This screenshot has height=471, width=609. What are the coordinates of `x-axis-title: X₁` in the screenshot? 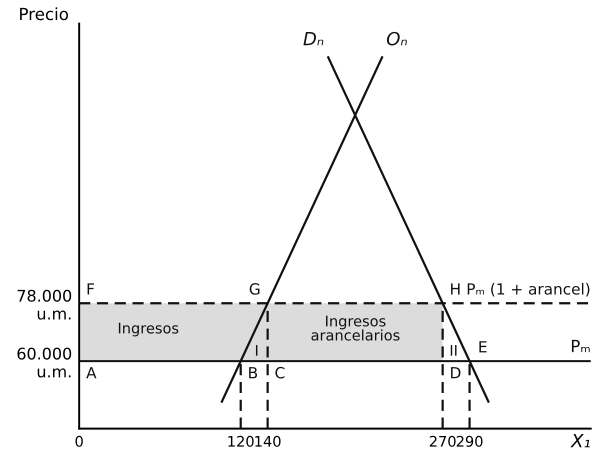 It's located at (580, 441).